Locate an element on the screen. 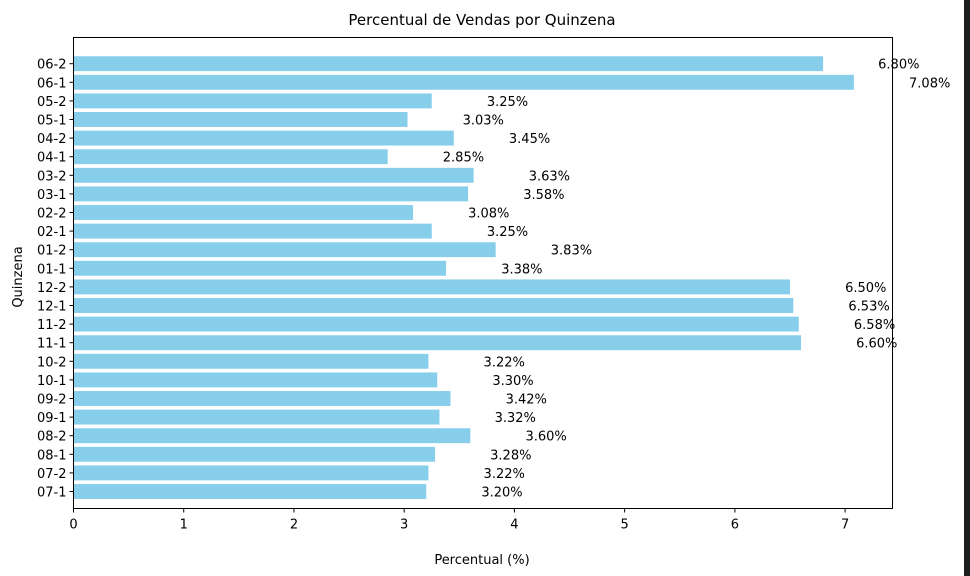 The width and height of the screenshot is (970, 576). data-label-06-1: 7.08% is located at coordinates (929, 83).